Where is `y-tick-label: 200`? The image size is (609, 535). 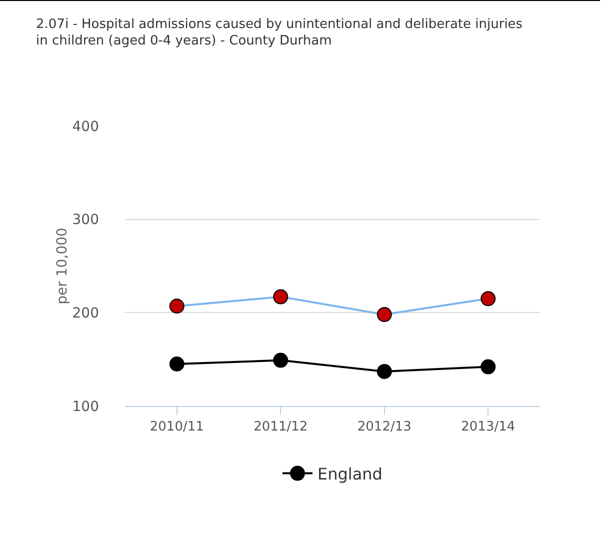
y-tick-label: 200 is located at coordinates (85, 314).